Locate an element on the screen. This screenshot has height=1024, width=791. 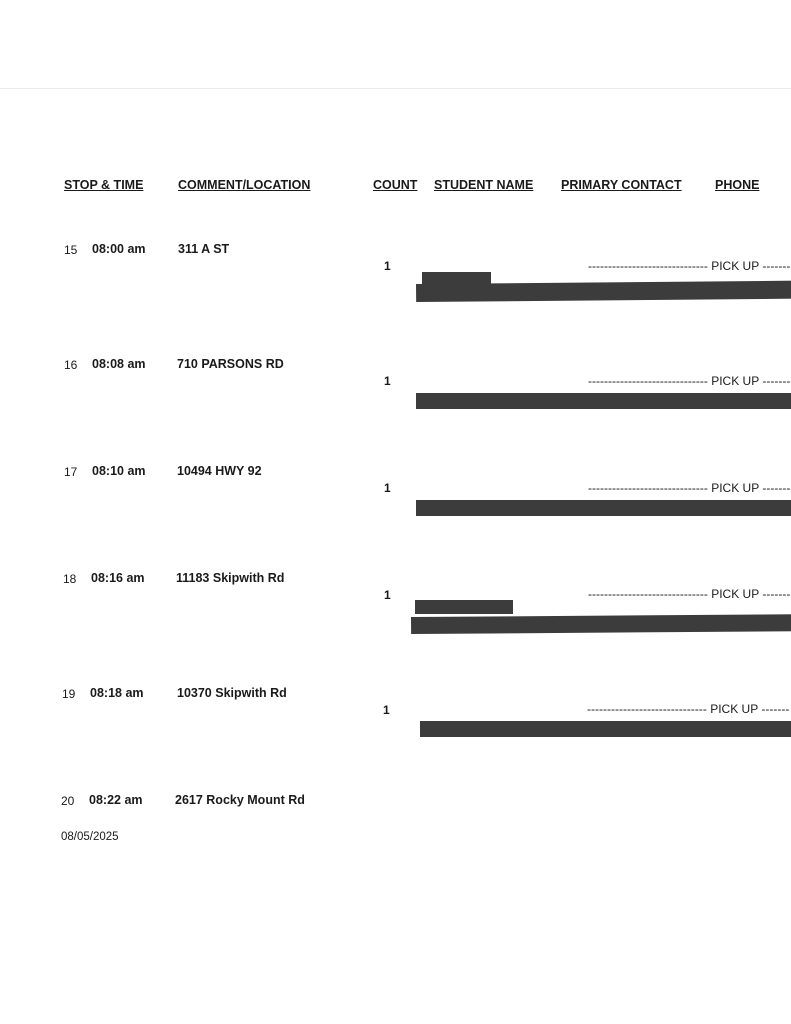
stop-location: 10494 HWY 92 is located at coordinates (219, 471).